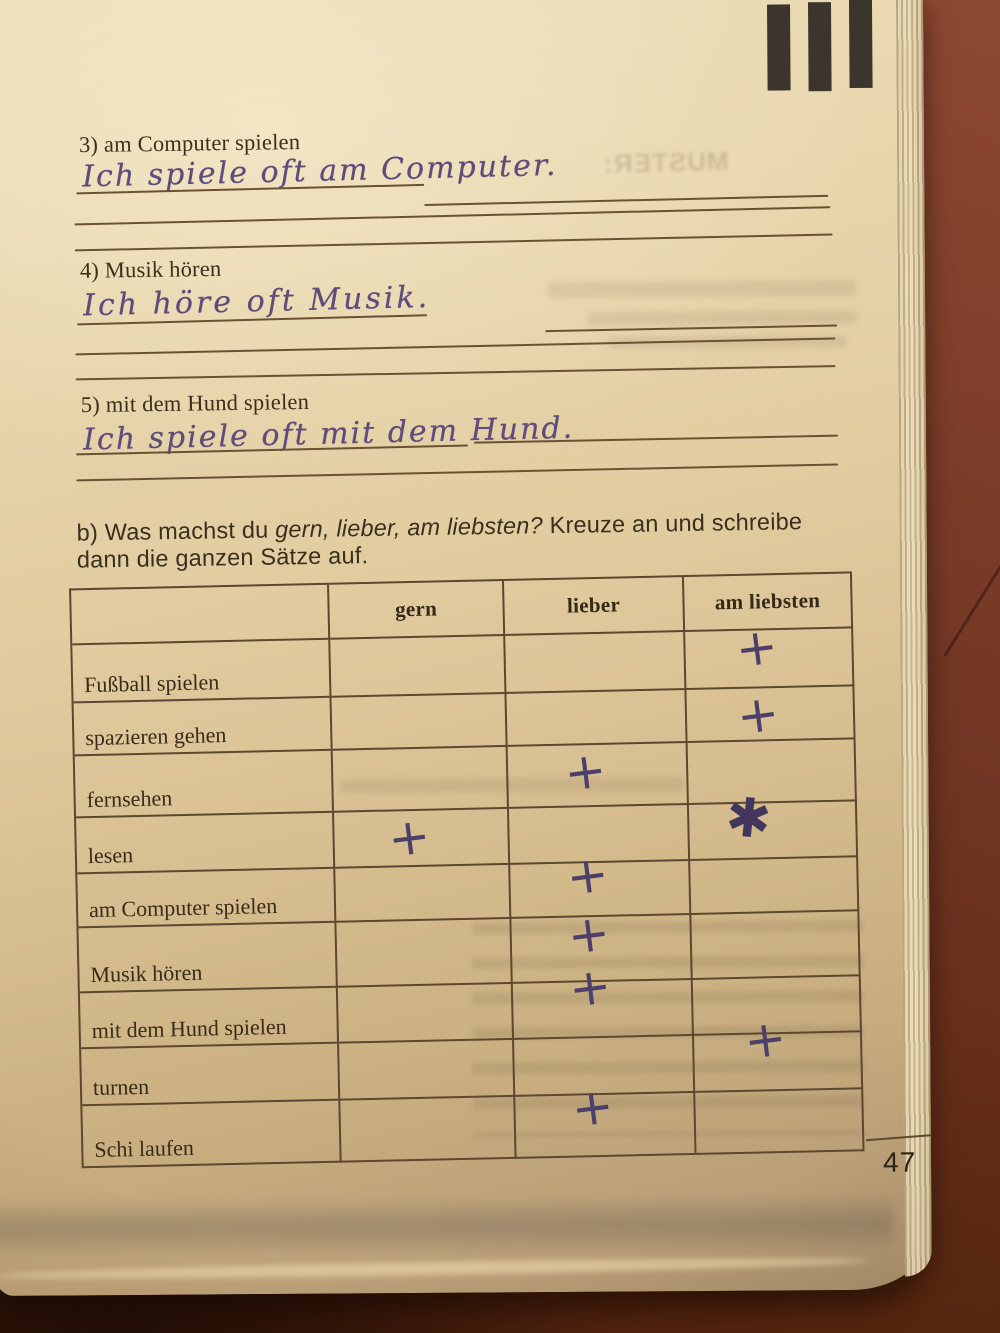 Image resolution: width=1000 pixels, height=1333 pixels. Describe the element at coordinates (211, 1075) in the screenshot. I see `row-label-cell: turnen` at that location.